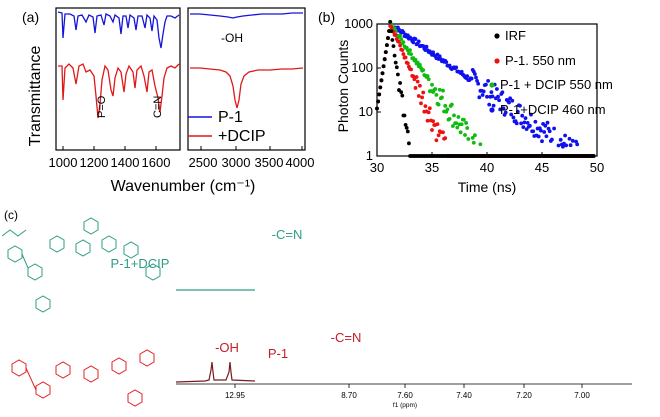 The image size is (660, 417). Describe the element at coordinates (542, 167) in the screenshot. I see `decay-xtick-label: 45` at that location.